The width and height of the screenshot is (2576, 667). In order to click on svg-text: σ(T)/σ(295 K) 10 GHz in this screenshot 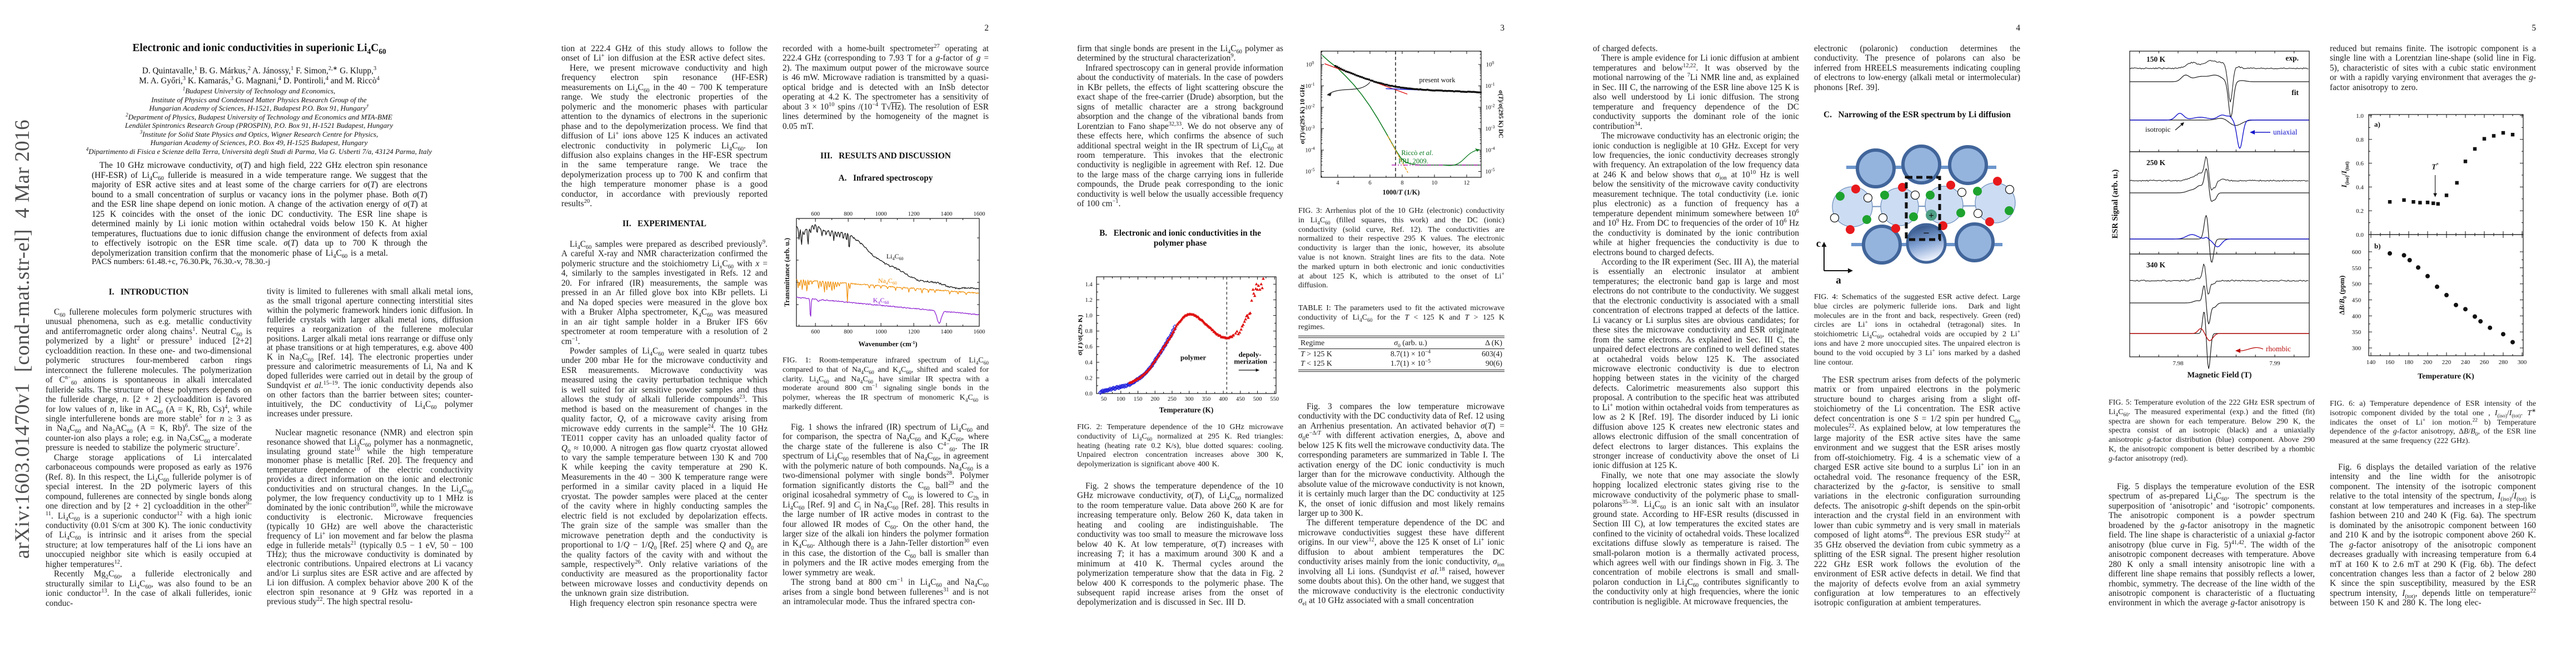, I will do `click(1302, 114)`.